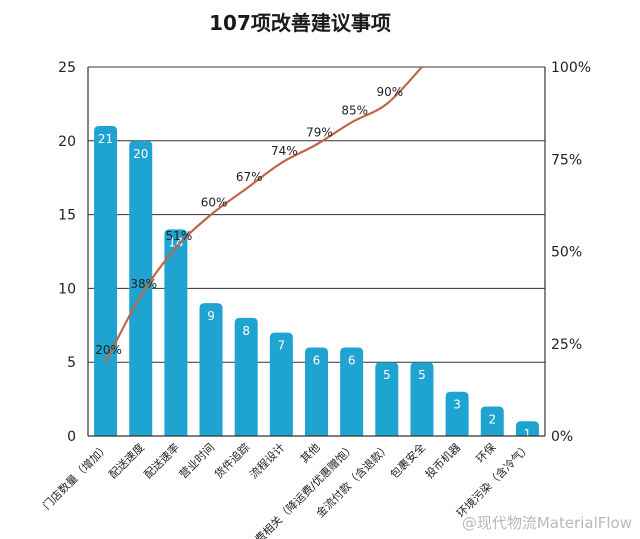 The height and width of the screenshot is (539, 640). What do you see at coordinates (143, 284) in the screenshot?
I see `cumulative-percent-label: 38%` at bounding box center [143, 284].